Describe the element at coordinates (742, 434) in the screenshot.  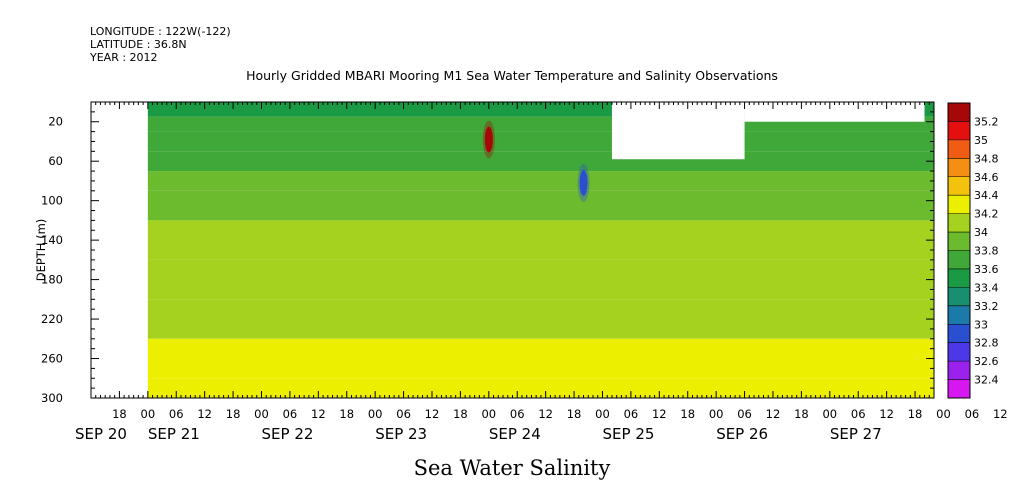
I see `x-date-label: SEP 26` at that location.